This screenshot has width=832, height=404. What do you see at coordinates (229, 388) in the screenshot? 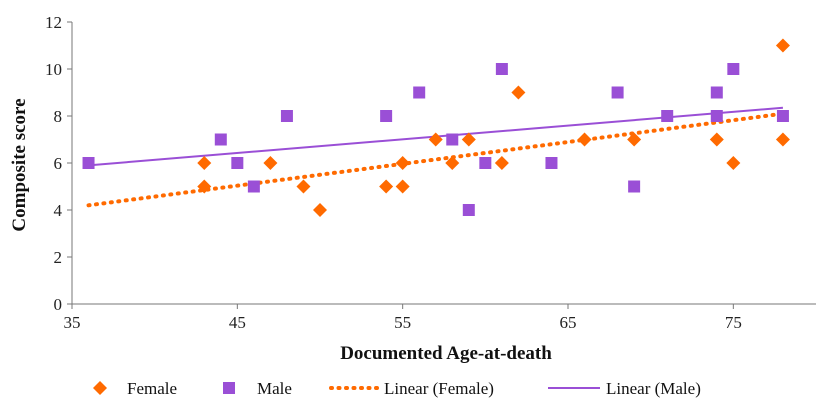
I see `legend-male-marker` at bounding box center [229, 388].